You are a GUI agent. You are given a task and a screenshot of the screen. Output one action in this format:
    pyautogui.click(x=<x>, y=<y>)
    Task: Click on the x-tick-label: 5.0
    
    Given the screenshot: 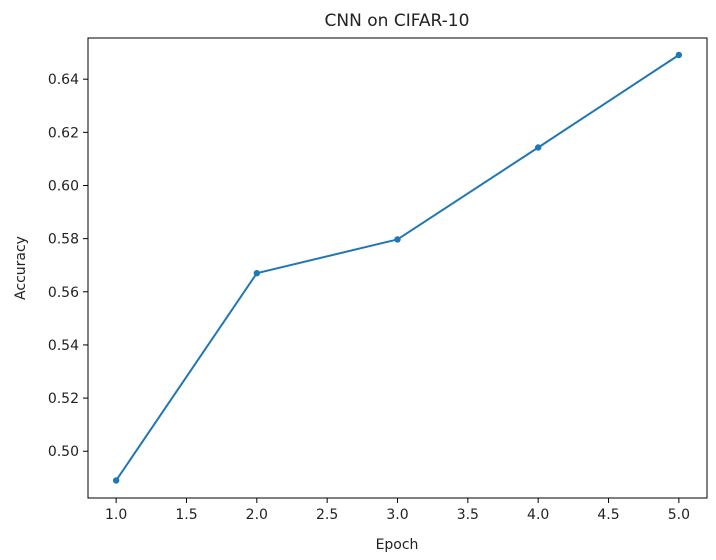 What is the action you would take?
    pyautogui.click(x=679, y=515)
    